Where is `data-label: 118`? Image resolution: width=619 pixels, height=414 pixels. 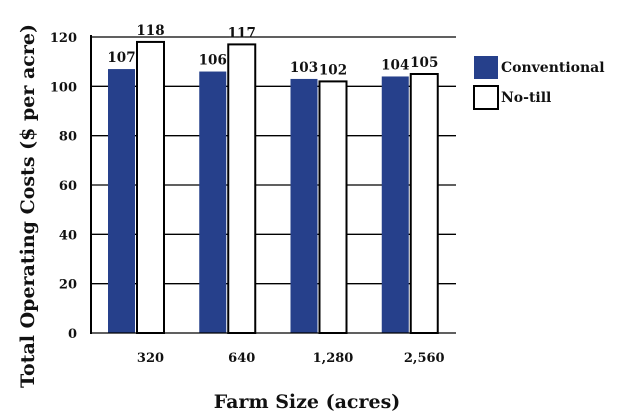
data-label: 118 is located at coordinates (150, 31).